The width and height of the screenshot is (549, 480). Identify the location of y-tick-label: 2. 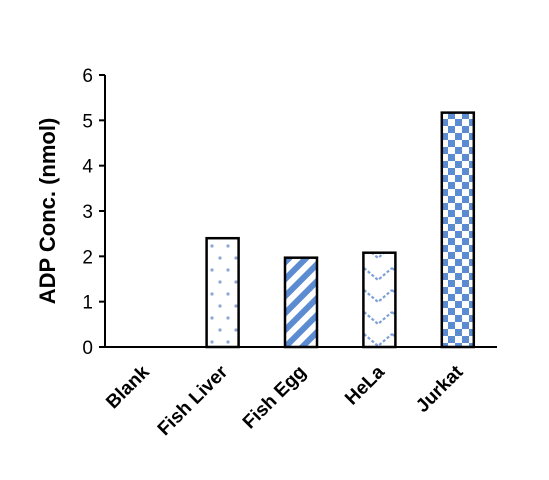
(87, 257).